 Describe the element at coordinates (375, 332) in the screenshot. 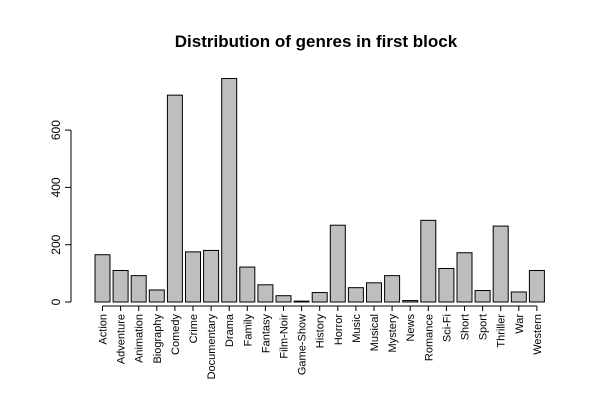

I see `x-tick-label: Musical` at that location.